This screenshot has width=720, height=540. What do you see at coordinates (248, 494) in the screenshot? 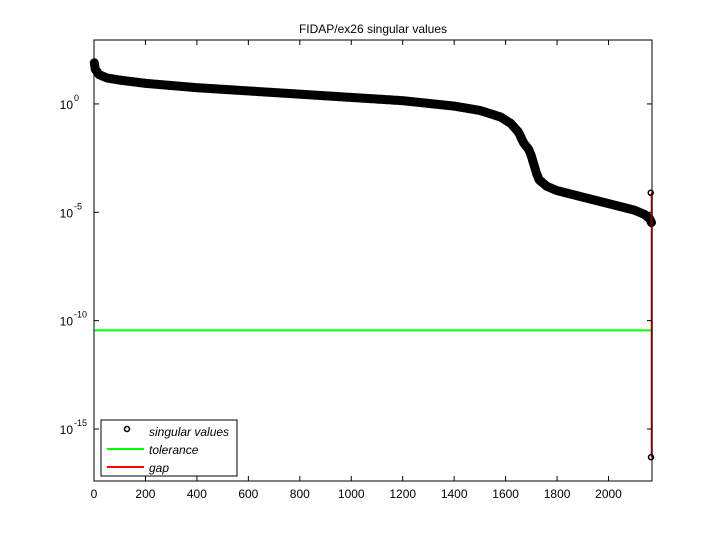
I see `x-tick-label: 600` at bounding box center [248, 494].